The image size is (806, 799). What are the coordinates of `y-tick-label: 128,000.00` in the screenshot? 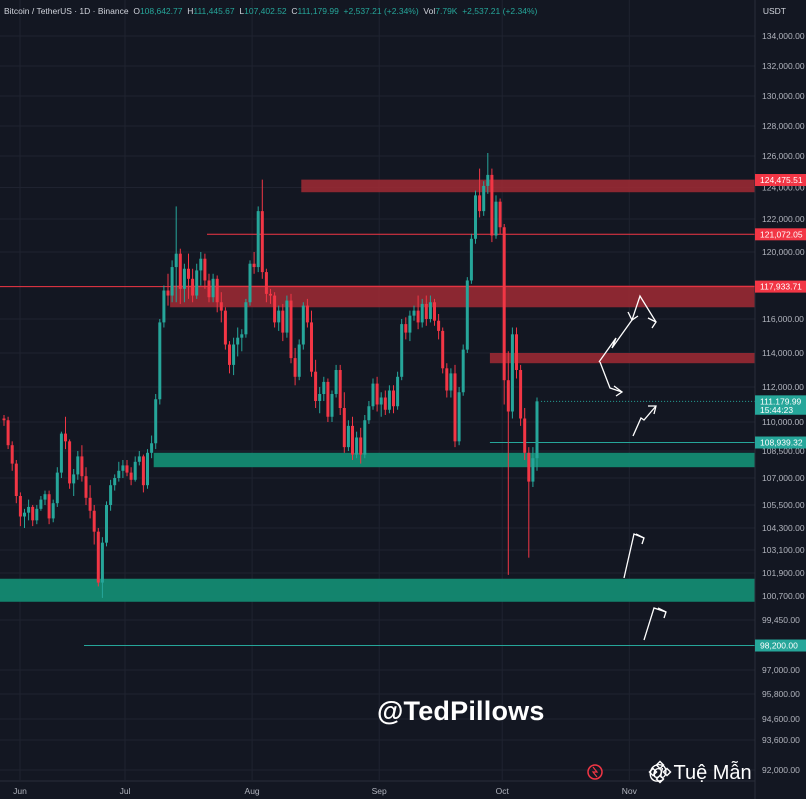 It's located at (783, 126).